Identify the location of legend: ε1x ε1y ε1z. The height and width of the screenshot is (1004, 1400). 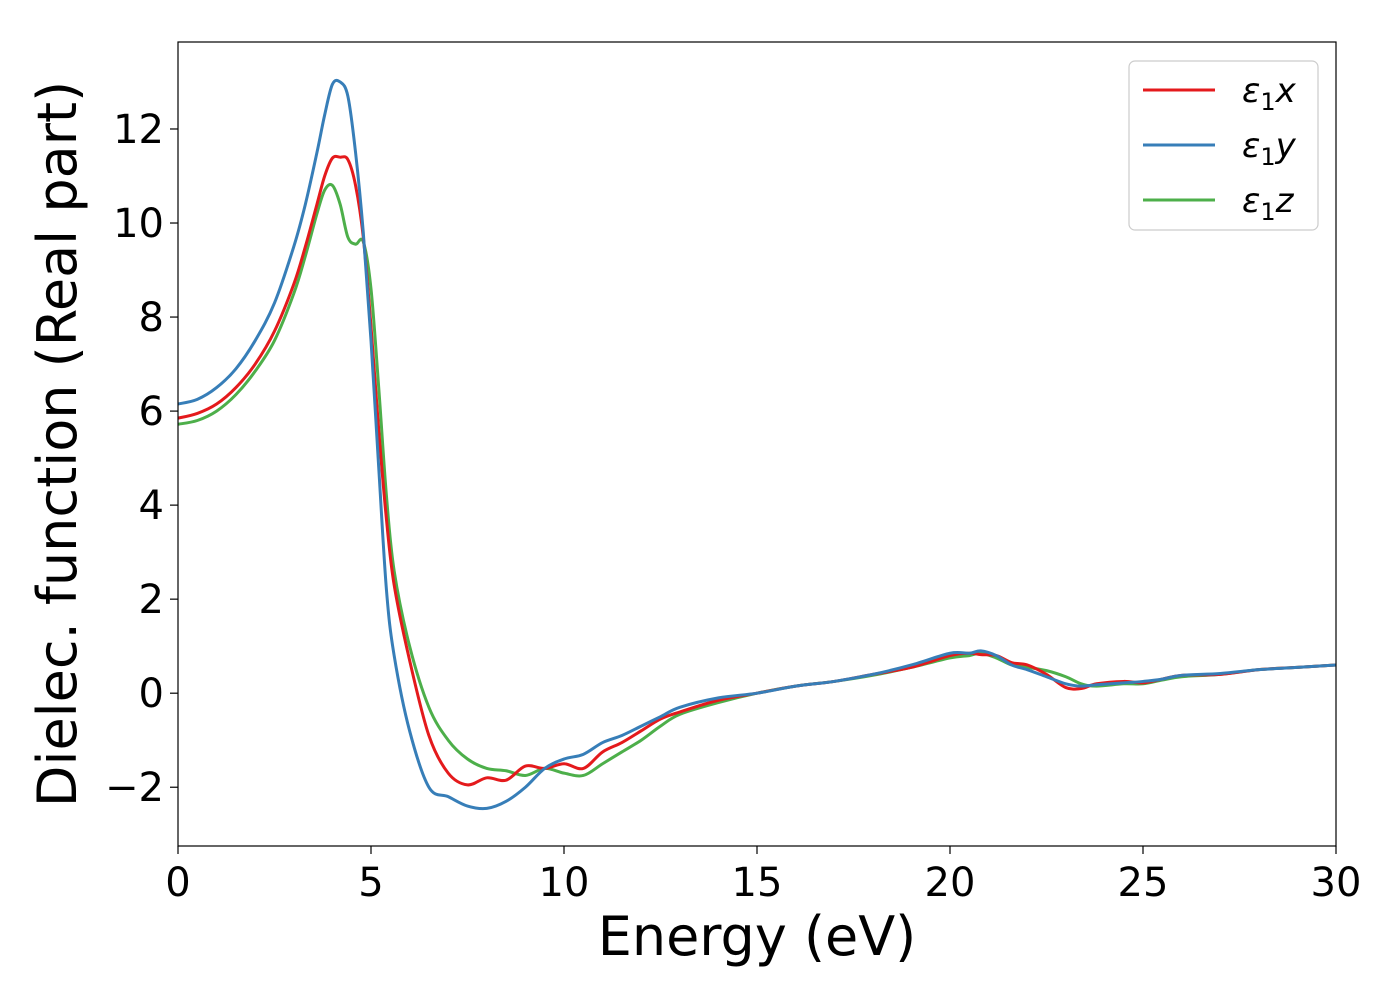
(1223, 145).